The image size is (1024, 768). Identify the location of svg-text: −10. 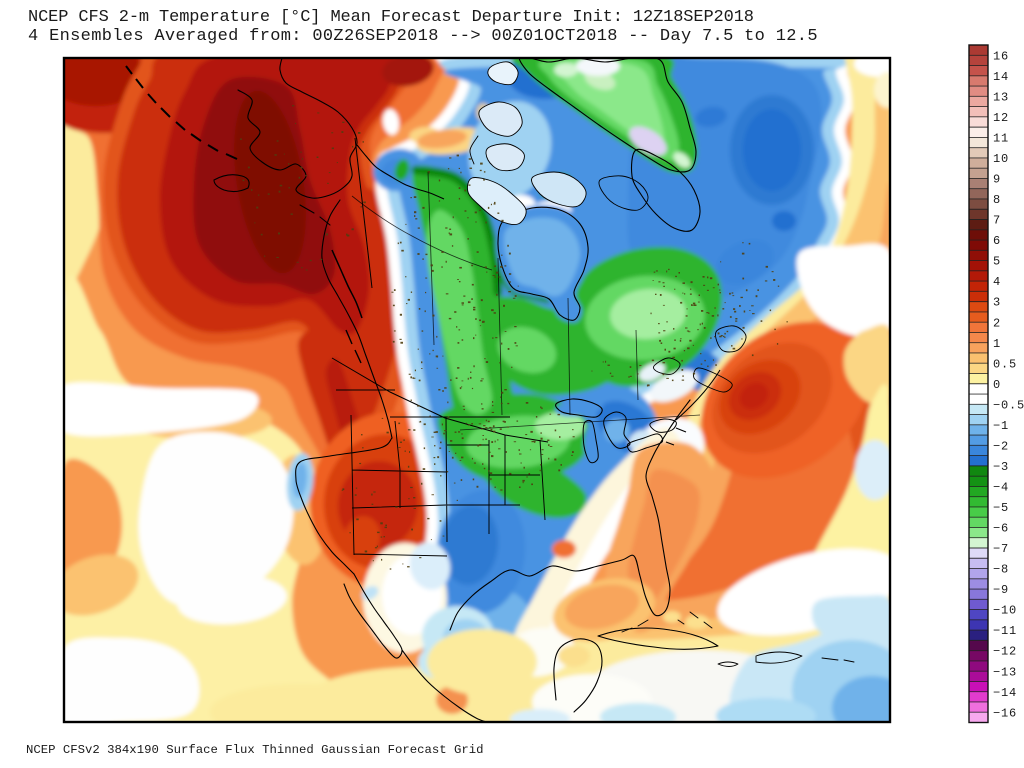
(1005, 611).